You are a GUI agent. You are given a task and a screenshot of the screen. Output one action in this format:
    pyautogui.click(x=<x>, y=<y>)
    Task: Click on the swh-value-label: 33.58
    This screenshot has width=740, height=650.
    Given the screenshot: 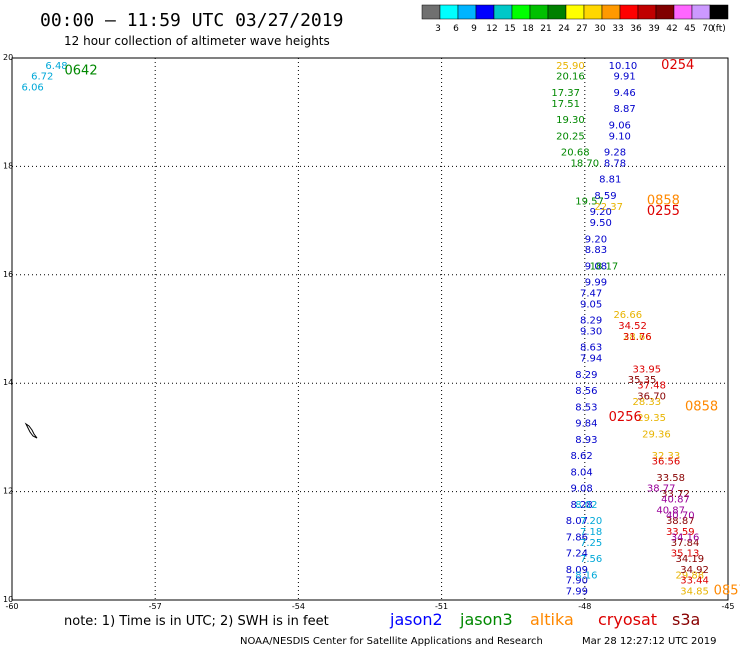 What is the action you would take?
    pyautogui.click(x=670, y=478)
    